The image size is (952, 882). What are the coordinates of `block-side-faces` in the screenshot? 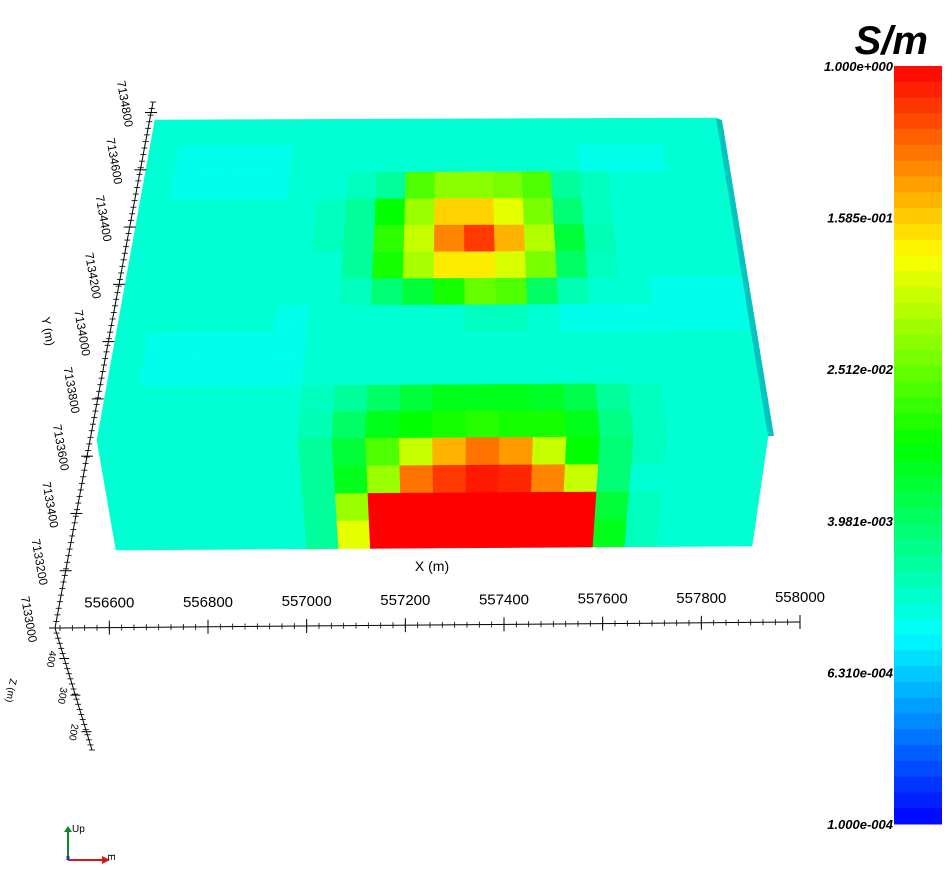 It's located at (745, 277).